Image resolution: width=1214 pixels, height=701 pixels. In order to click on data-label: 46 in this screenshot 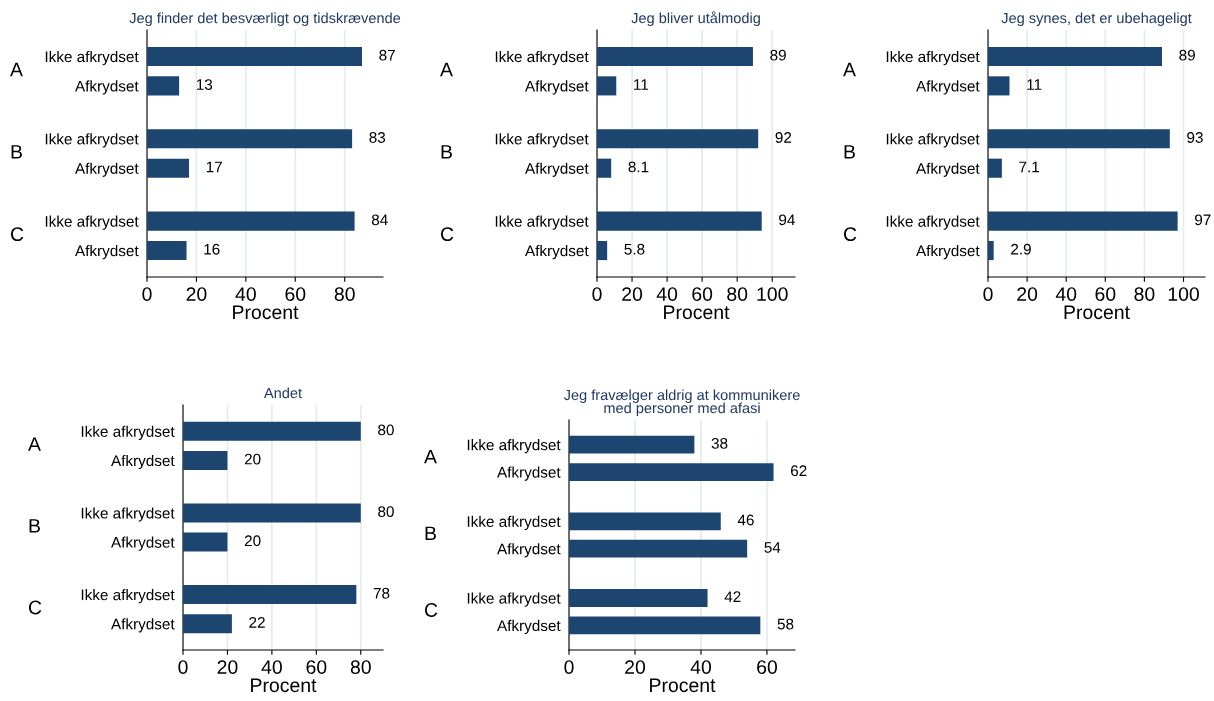, I will do `click(745, 520)`.